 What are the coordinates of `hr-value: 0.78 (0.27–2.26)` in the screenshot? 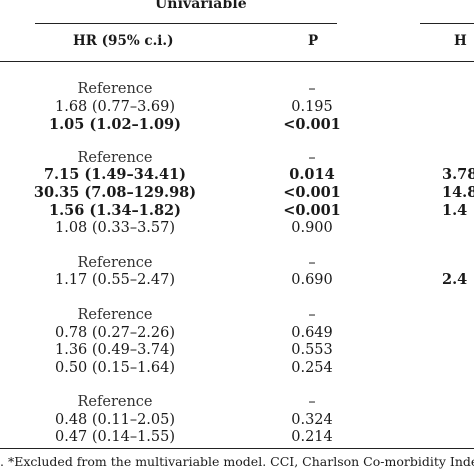 It's located at (115, 333).